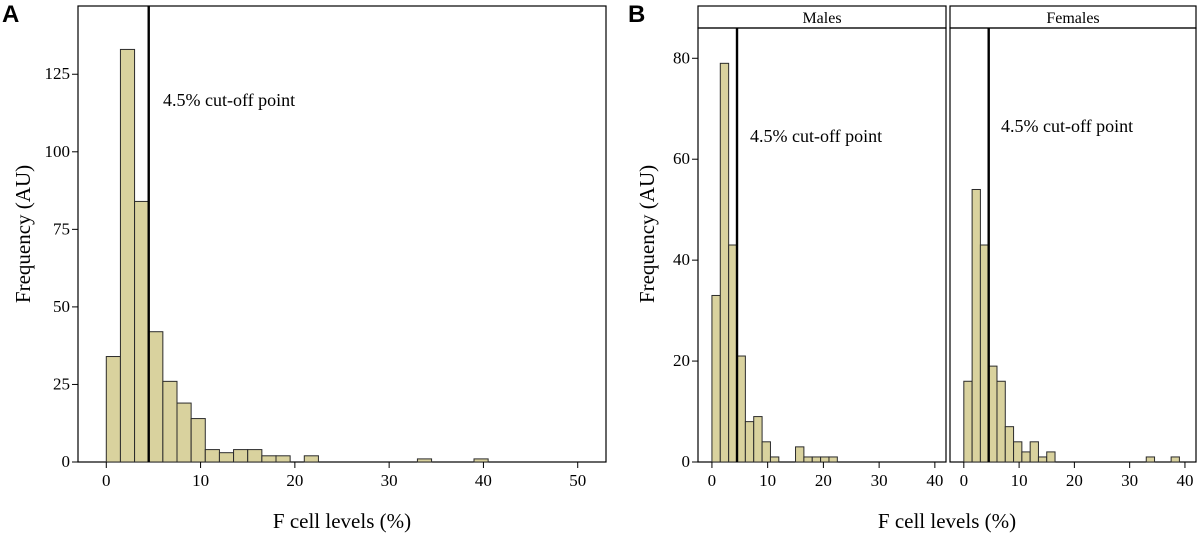  What do you see at coordinates (229, 100) in the screenshot?
I see `panel-a-cutoff-label: 4.5% cut-off point` at bounding box center [229, 100].